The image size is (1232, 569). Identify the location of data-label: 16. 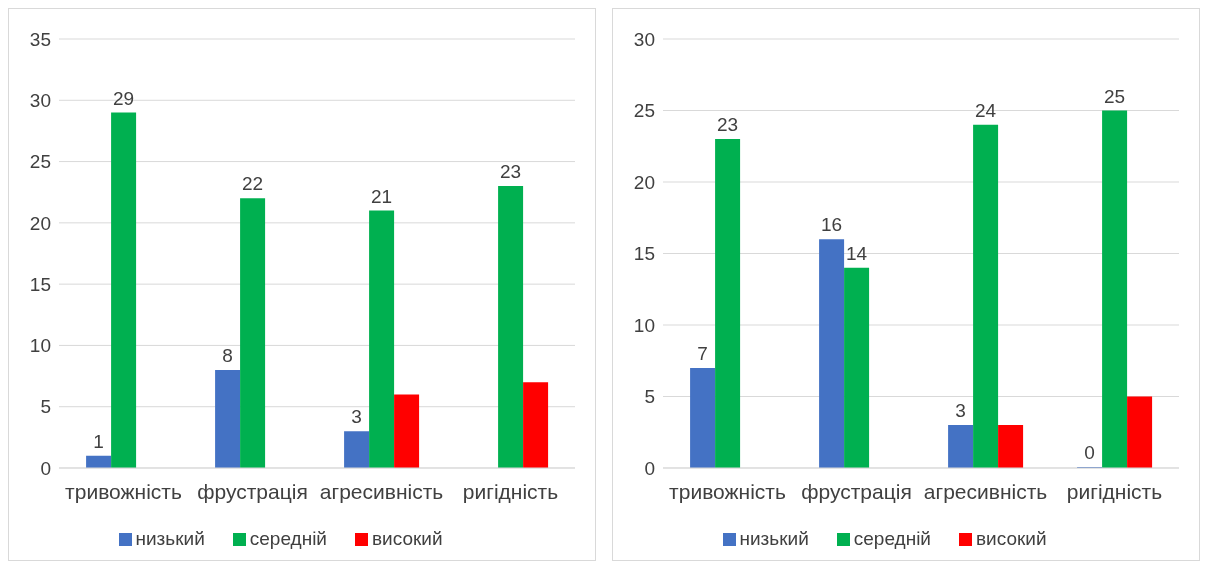
(832, 225).